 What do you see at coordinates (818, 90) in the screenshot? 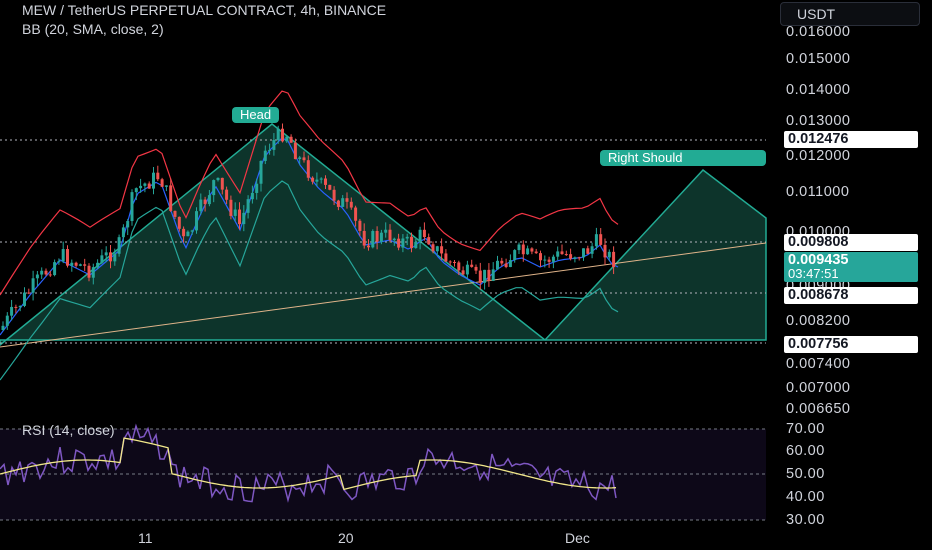
I see `price-label: 0.014000` at bounding box center [818, 90].